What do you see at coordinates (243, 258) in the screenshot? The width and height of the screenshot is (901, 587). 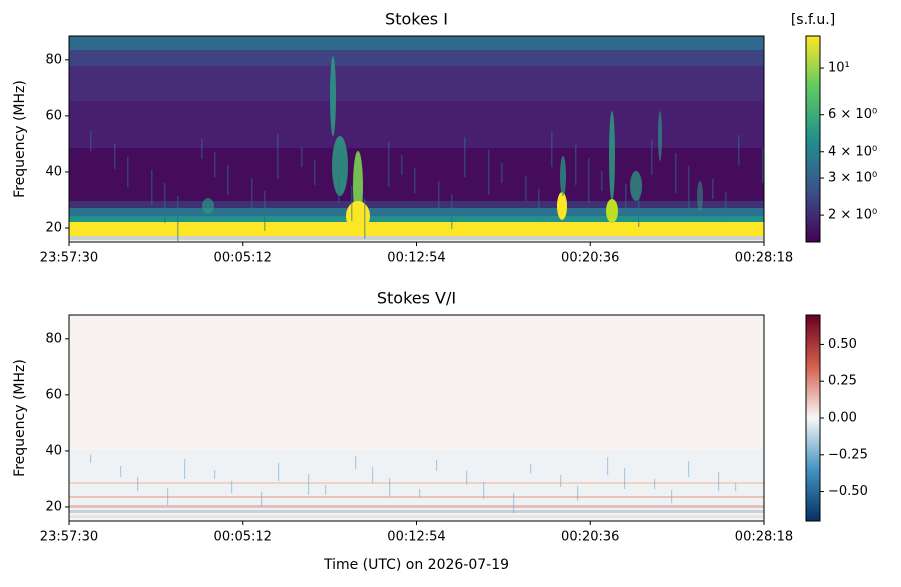 I see `x-tick-label: 00:05:12` at bounding box center [243, 258].